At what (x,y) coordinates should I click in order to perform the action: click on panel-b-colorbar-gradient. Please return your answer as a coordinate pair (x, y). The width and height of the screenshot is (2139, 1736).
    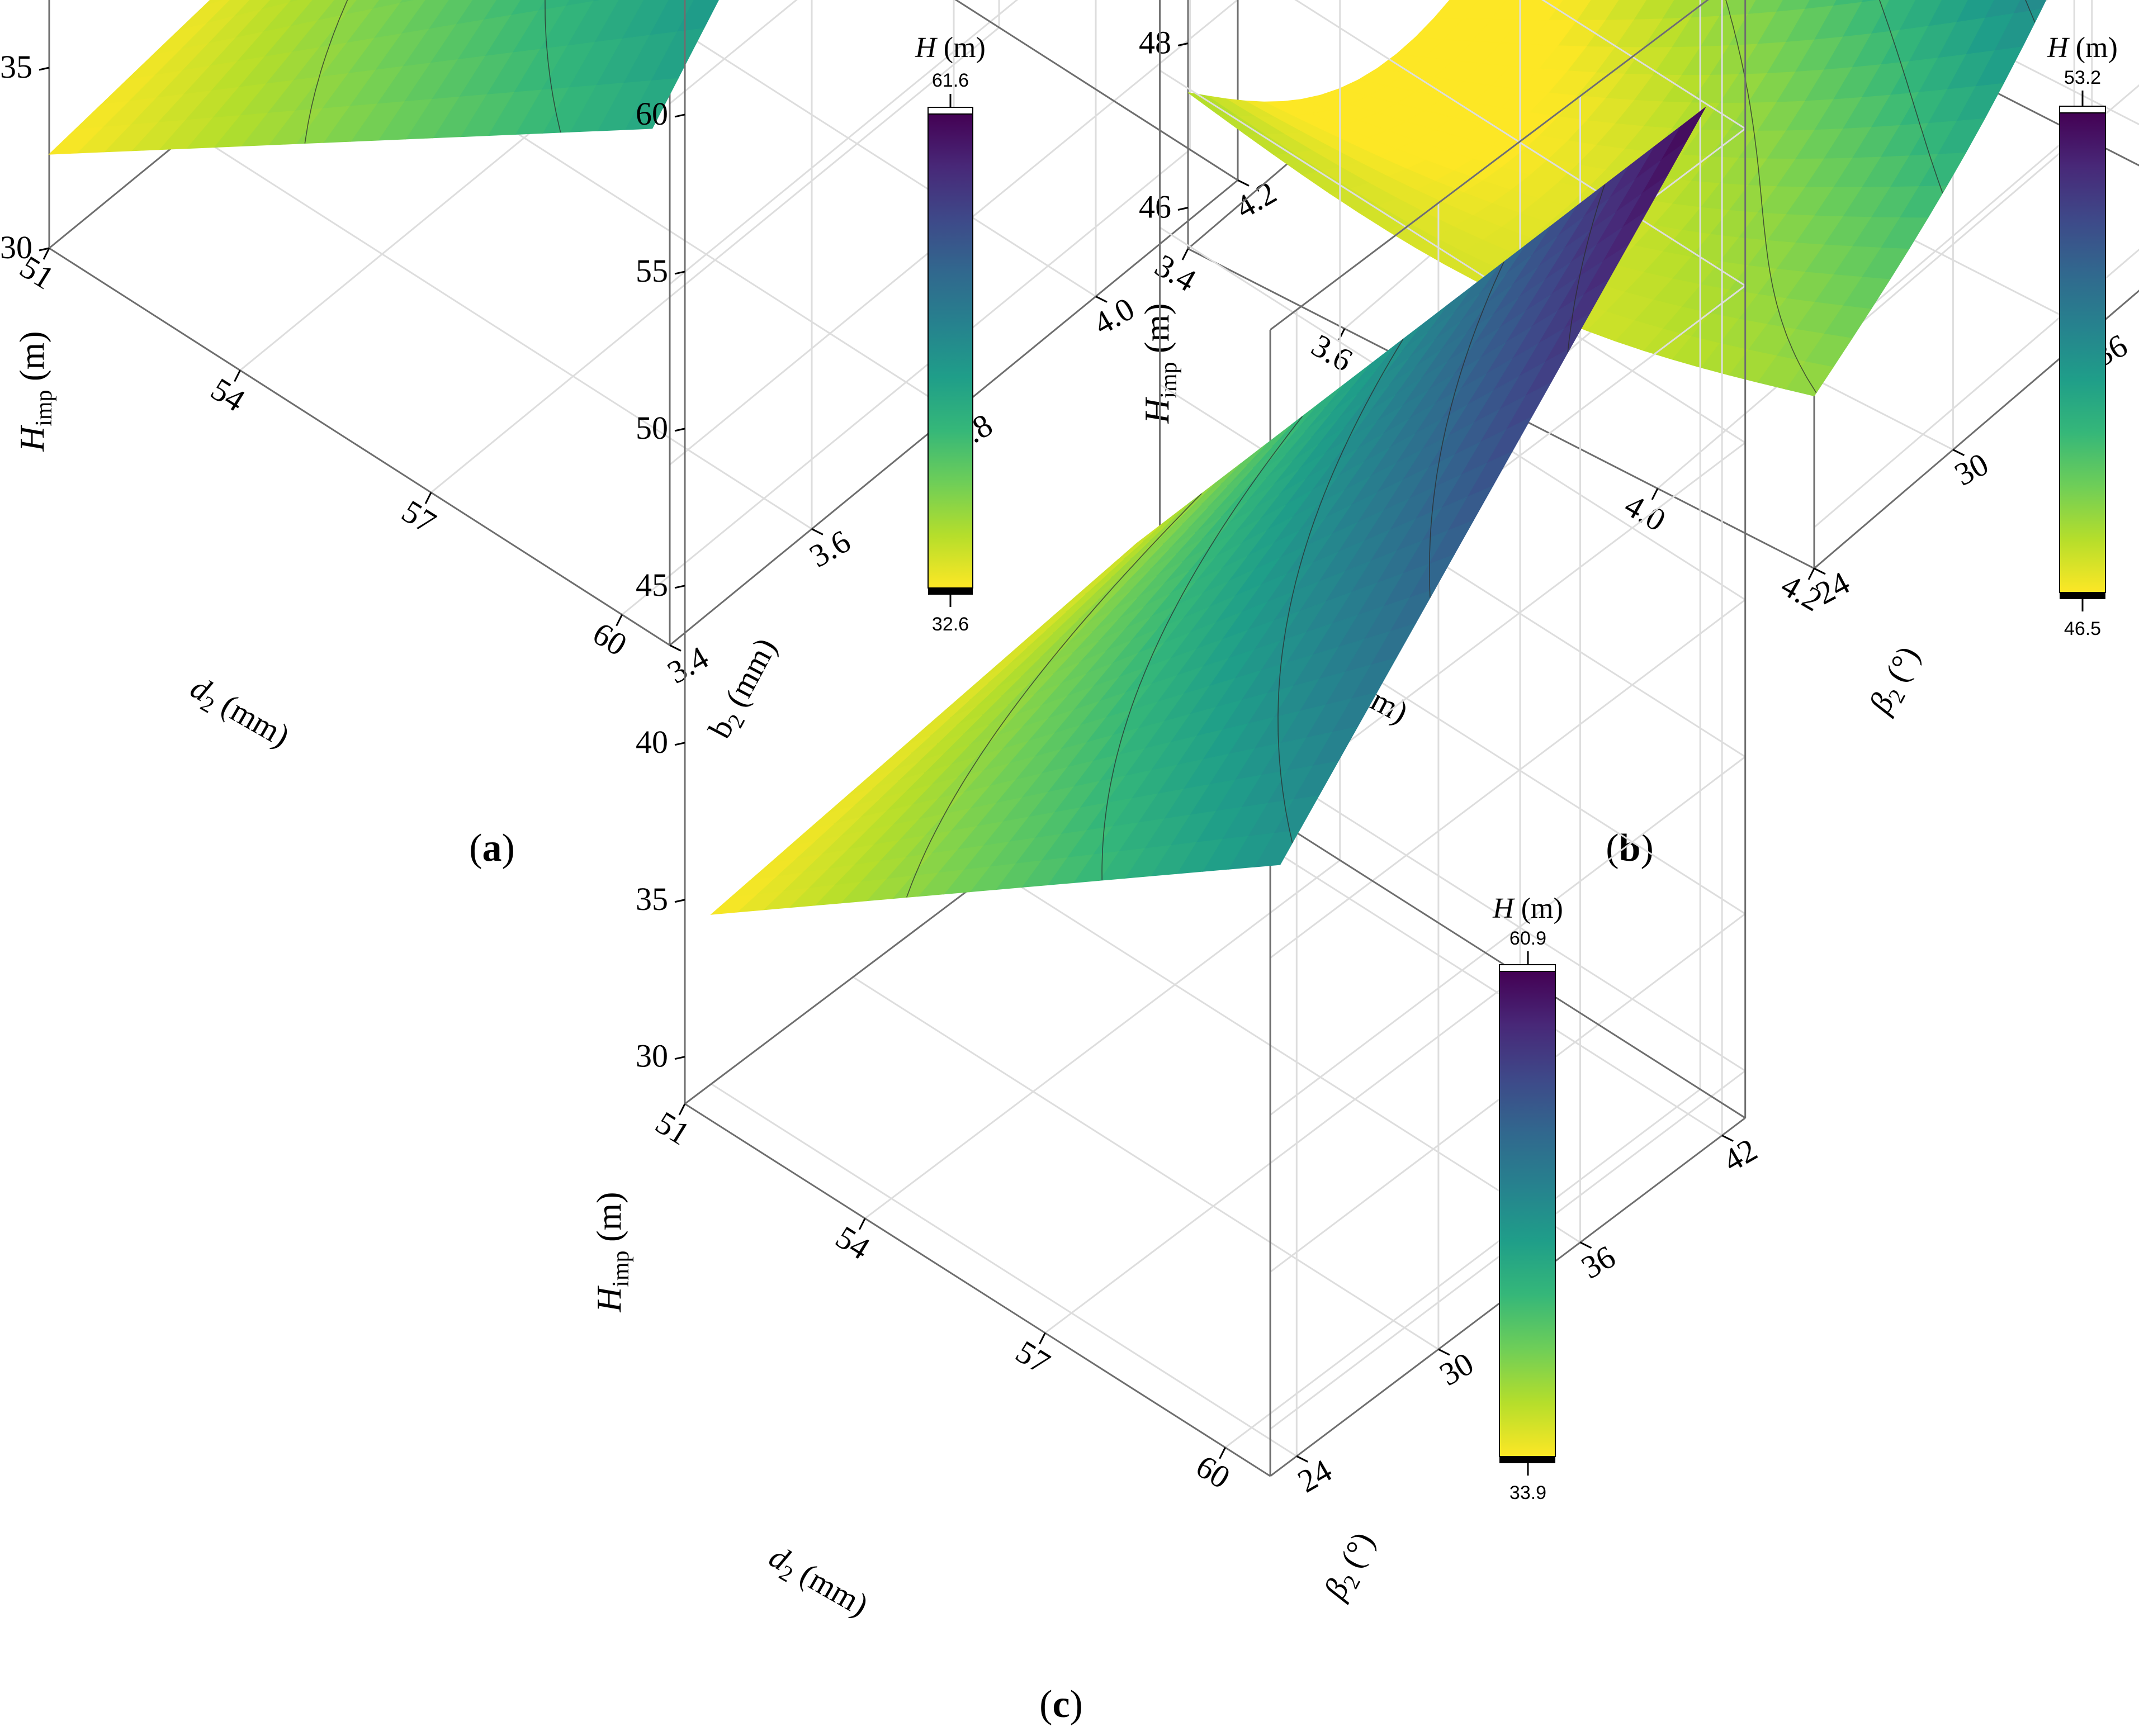
    Looking at the image, I should click on (2082, 352).